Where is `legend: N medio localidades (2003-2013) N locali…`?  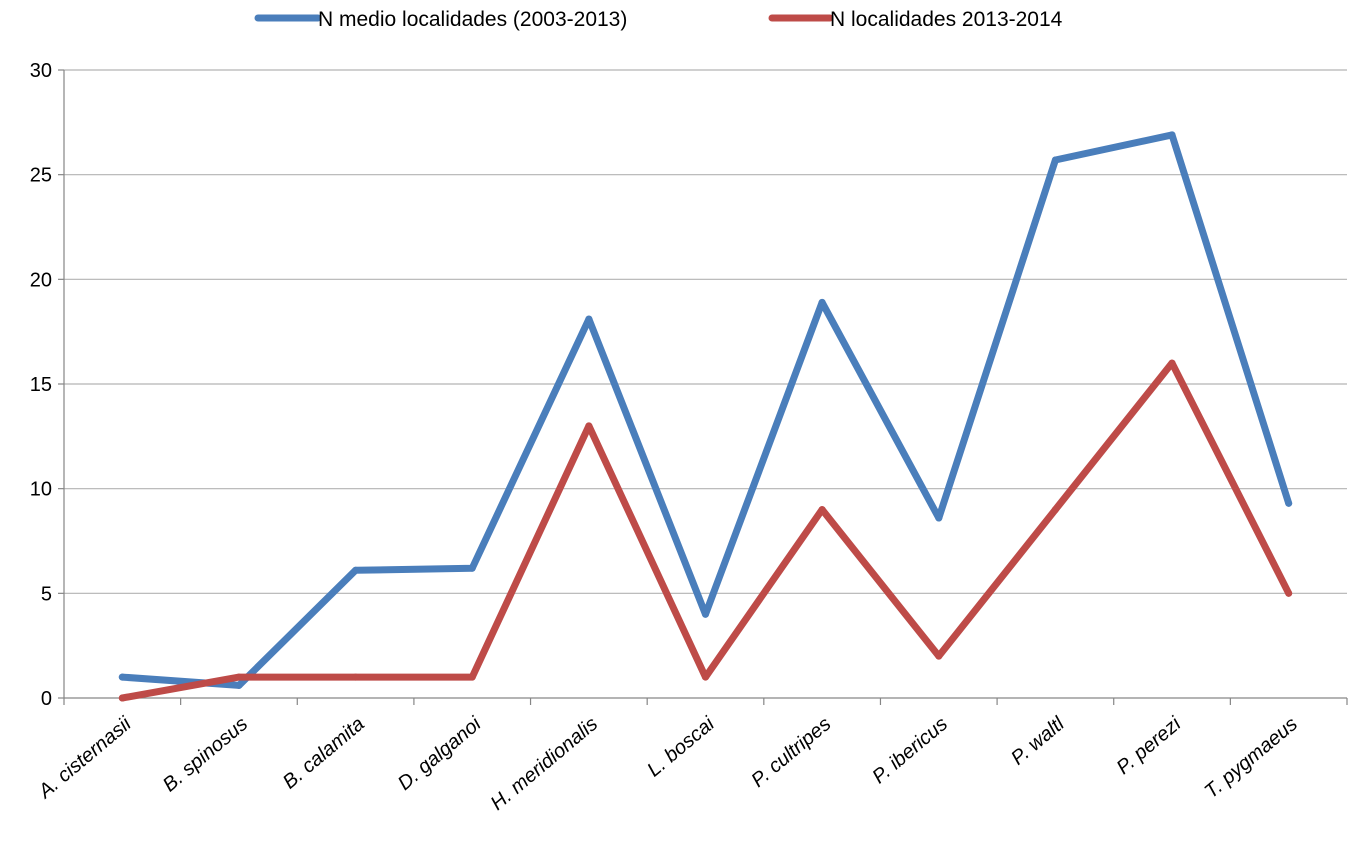
legend: N medio localidades (2003-2013) N locali… is located at coordinates (658, 19).